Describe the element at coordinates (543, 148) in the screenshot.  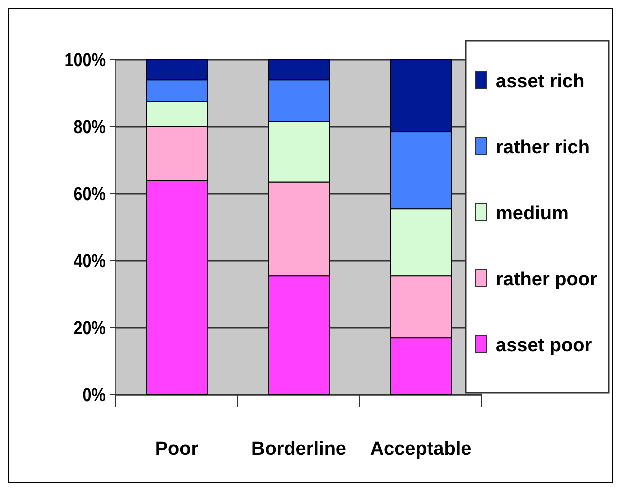
I see `legend-label: rather rich` at that location.